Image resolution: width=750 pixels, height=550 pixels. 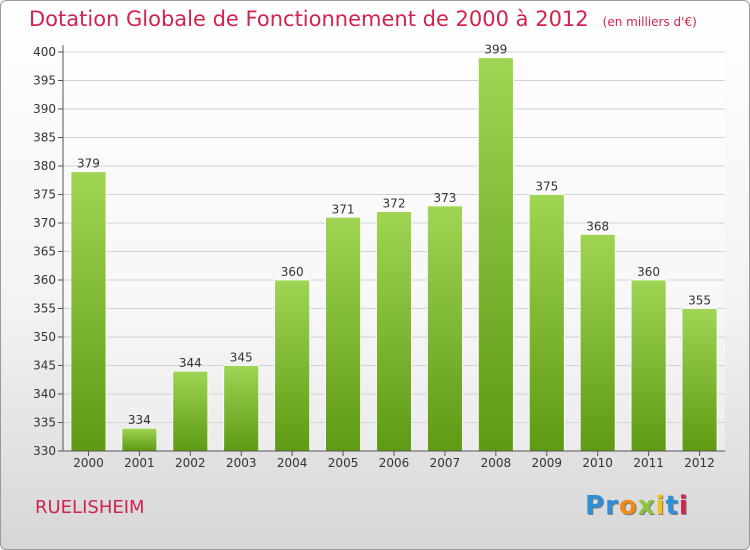 What do you see at coordinates (699, 380) in the screenshot?
I see `bar-2012` at bounding box center [699, 380].